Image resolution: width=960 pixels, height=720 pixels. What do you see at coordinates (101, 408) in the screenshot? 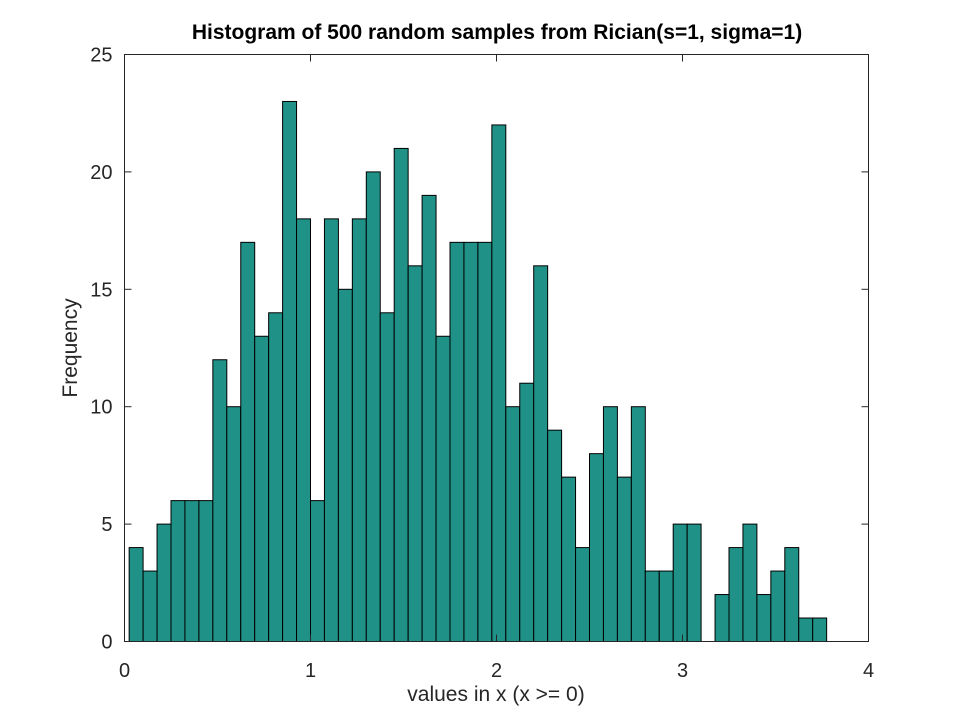
I see `y-tick-label: 10` at bounding box center [101, 408].